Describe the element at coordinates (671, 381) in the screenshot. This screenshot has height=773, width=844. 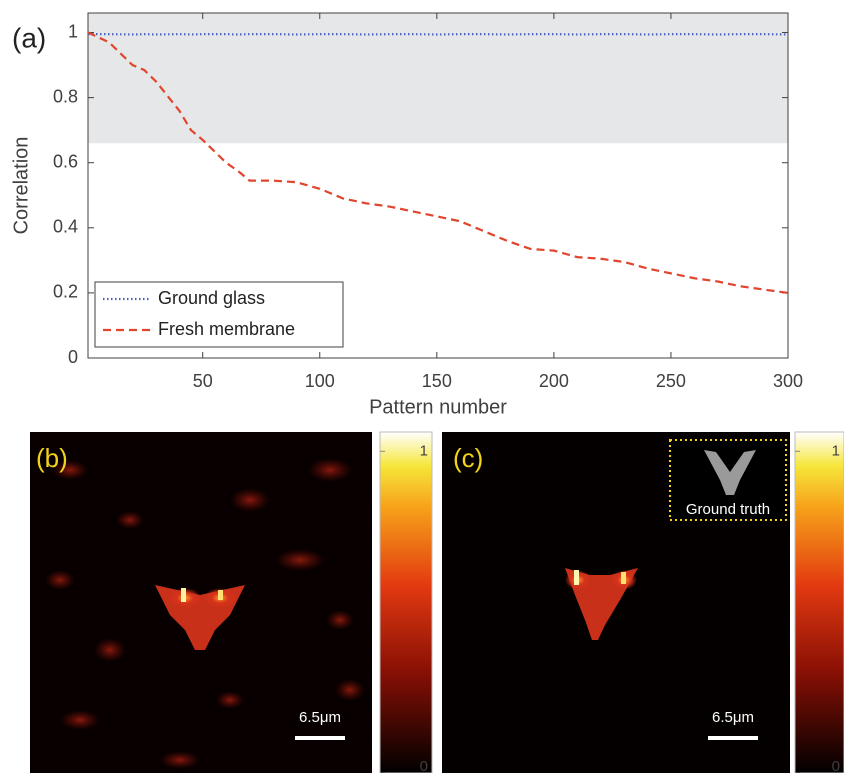
I see `x-tick-label: 250` at that location.